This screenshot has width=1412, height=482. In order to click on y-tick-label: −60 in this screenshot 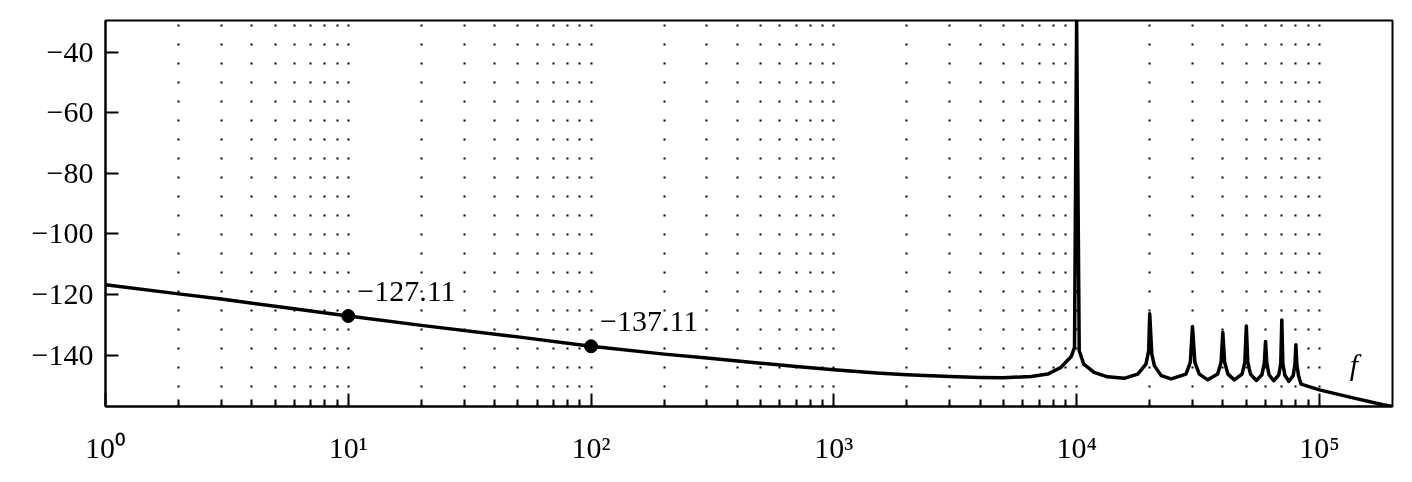, I will do `click(70, 112)`.